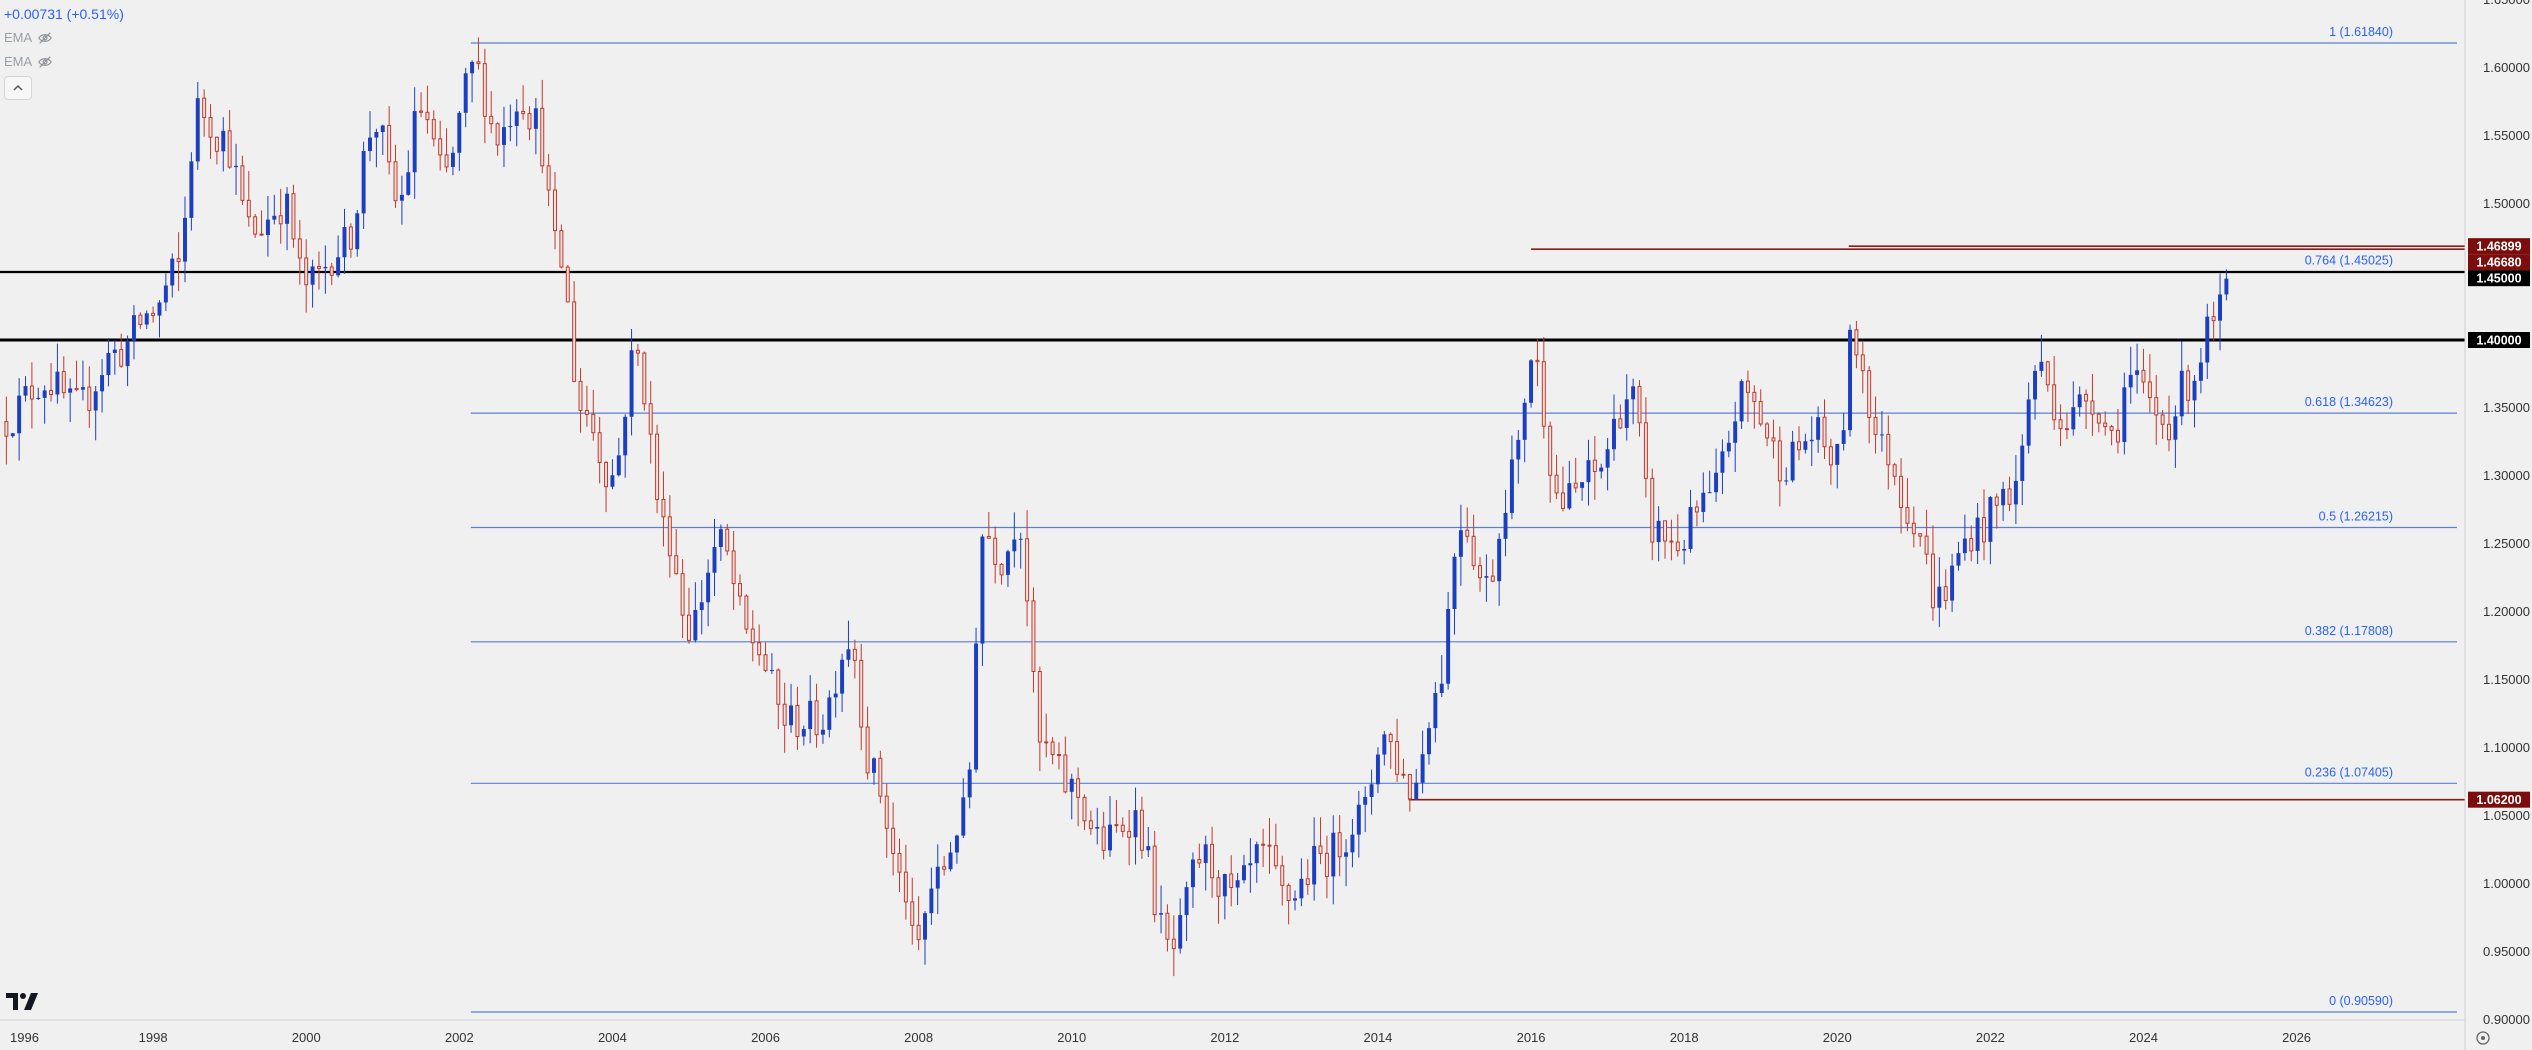  Describe the element at coordinates (612, 1037) in the screenshot. I see `x-tick-label: 2004` at that location.